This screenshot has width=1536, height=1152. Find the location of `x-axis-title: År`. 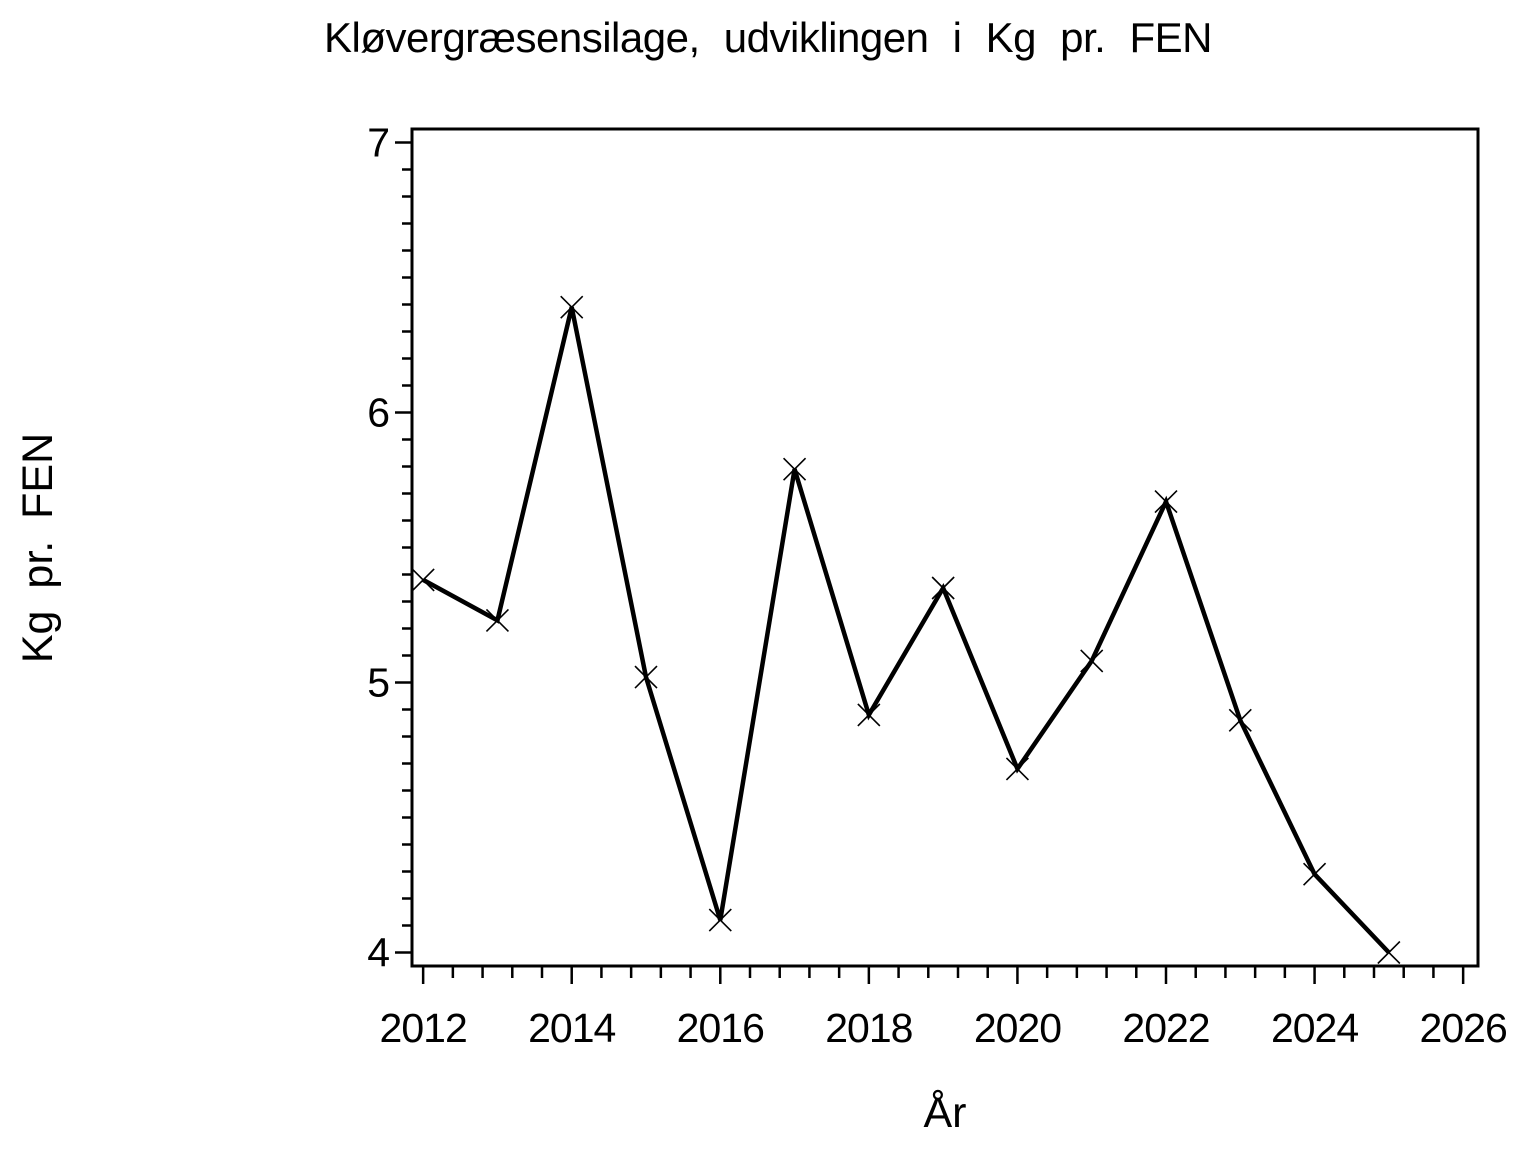

x-axis-title: År is located at coordinates (945, 1113).